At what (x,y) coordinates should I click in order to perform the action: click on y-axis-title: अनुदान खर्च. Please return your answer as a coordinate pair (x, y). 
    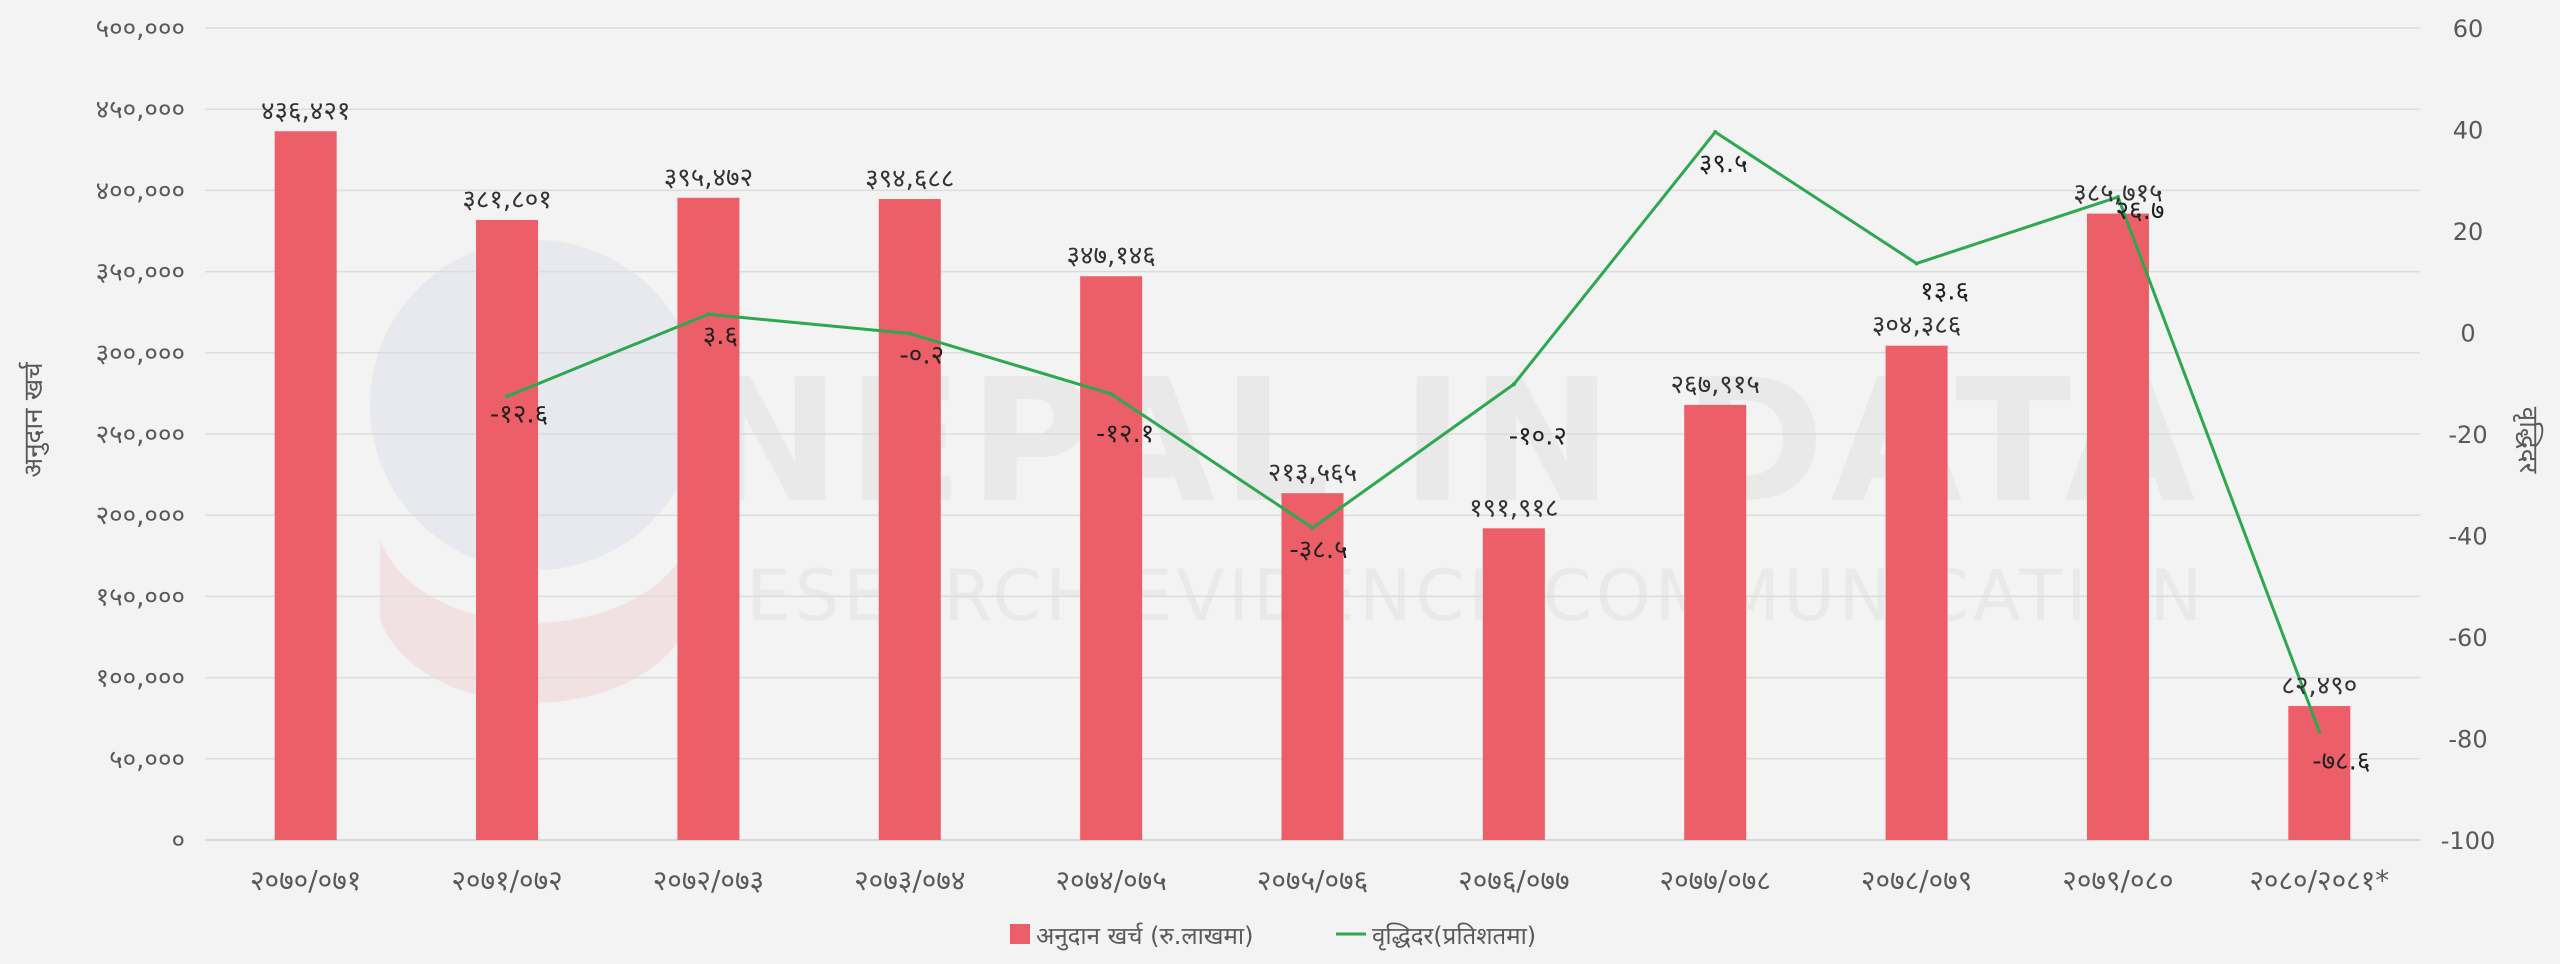
    Looking at the image, I should click on (33, 419).